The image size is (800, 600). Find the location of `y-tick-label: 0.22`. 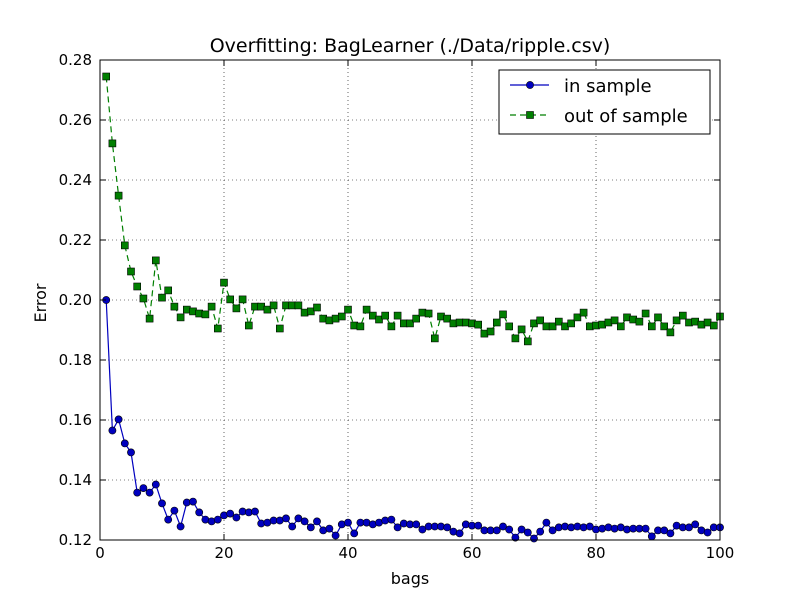

y-tick-label: 0.22 is located at coordinates (75, 240).